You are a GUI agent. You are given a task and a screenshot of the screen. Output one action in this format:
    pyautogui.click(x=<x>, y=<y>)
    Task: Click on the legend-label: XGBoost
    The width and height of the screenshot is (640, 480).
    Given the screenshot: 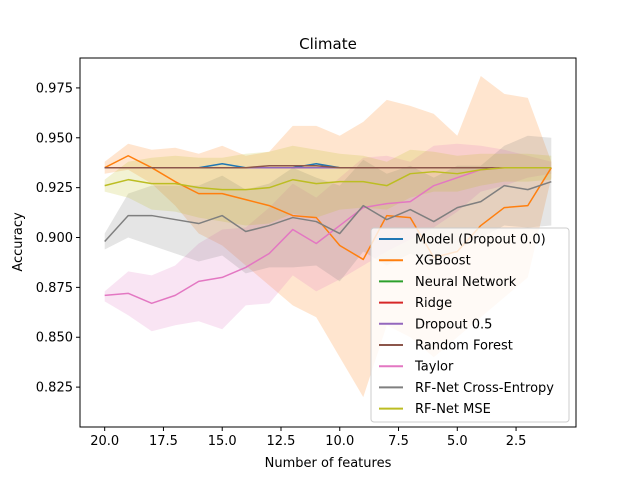 What is the action you would take?
    pyautogui.click(x=443, y=261)
    